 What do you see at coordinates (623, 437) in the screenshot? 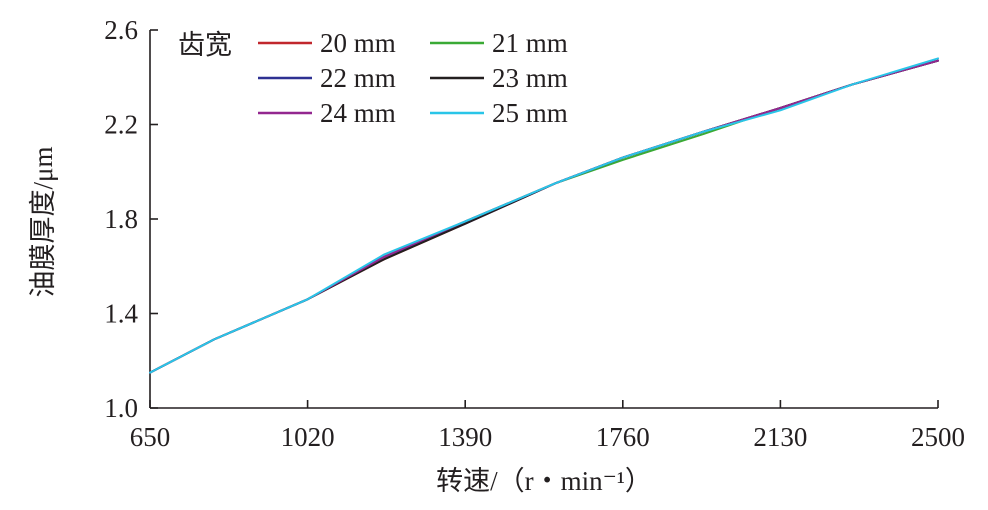
I see `x-tick-label: 1760` at bounding box center [623, 437].